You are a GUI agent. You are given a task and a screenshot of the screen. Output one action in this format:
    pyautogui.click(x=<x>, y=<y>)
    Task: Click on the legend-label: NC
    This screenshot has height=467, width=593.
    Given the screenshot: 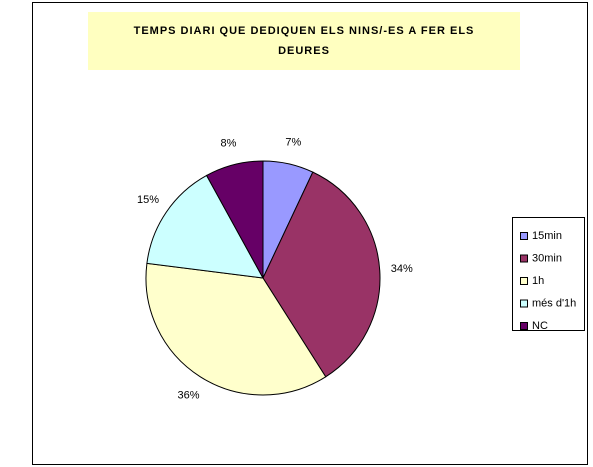 What is the action you would take?
    pyautogui.click(x=540, y=326)
    